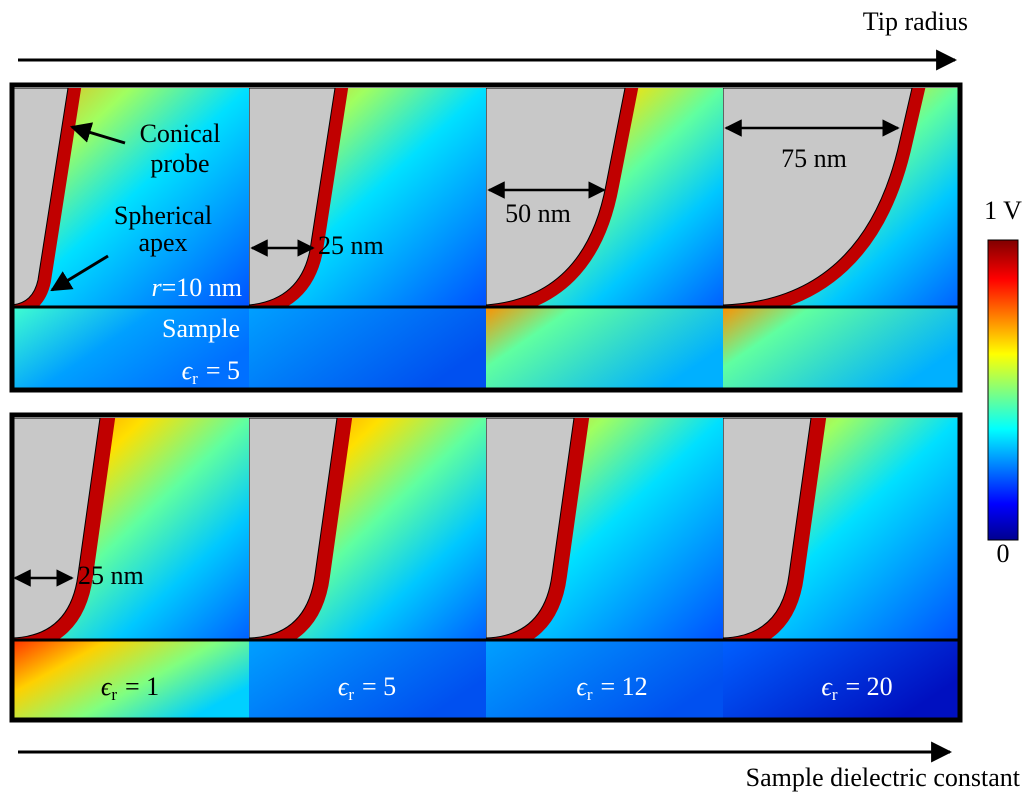  Describe the element at coordinates (202, 287) in the screenshot. I see `text: =10 nm` at that location.